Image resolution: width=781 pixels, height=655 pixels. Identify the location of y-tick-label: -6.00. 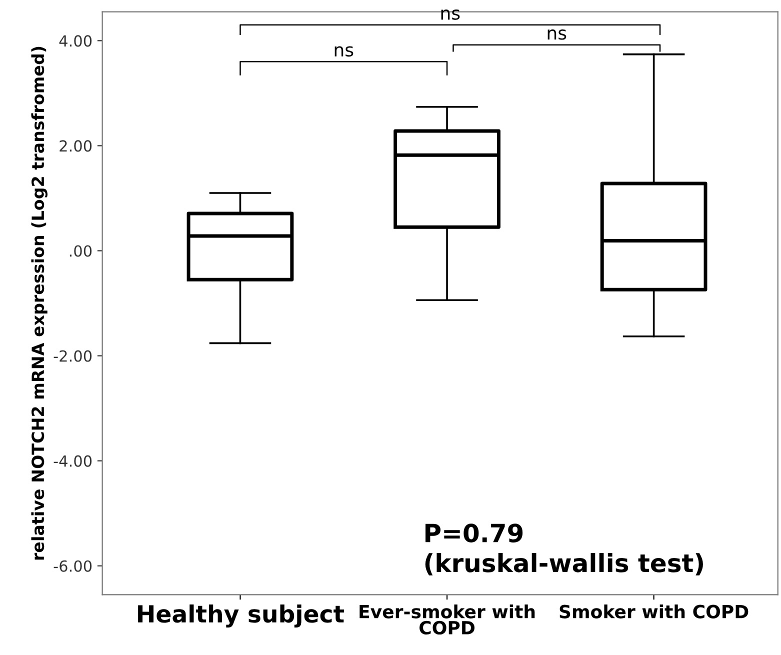
(73, 566).